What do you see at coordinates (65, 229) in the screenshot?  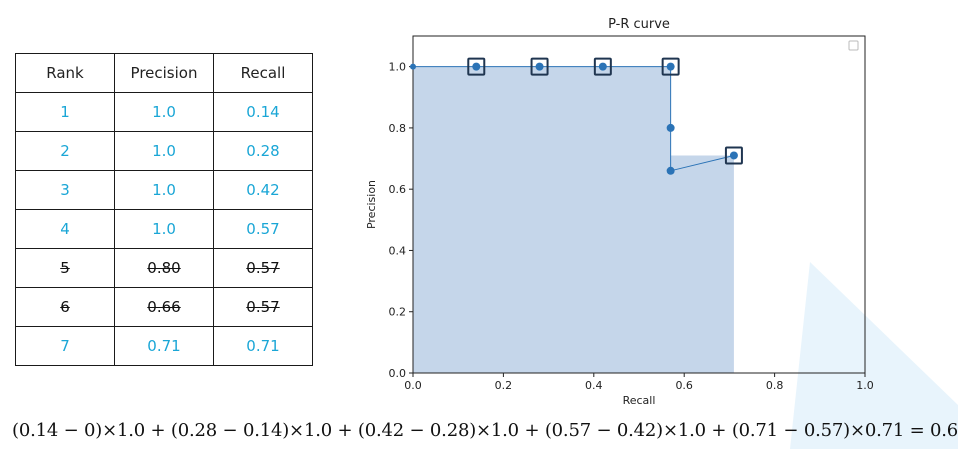 I see `cell-rank: 4` at bounding box center [65, 229].